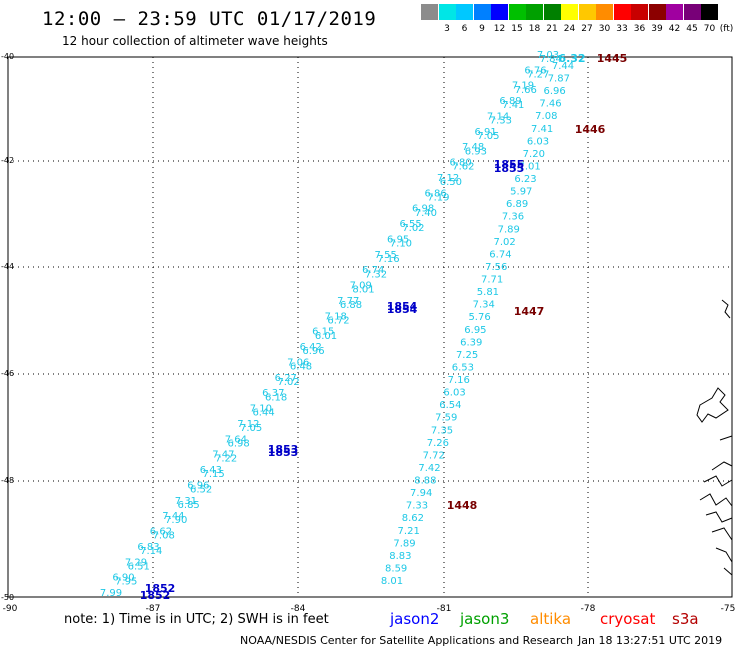  I want to click on wave-height-label: 7.46, so click(550, 104).